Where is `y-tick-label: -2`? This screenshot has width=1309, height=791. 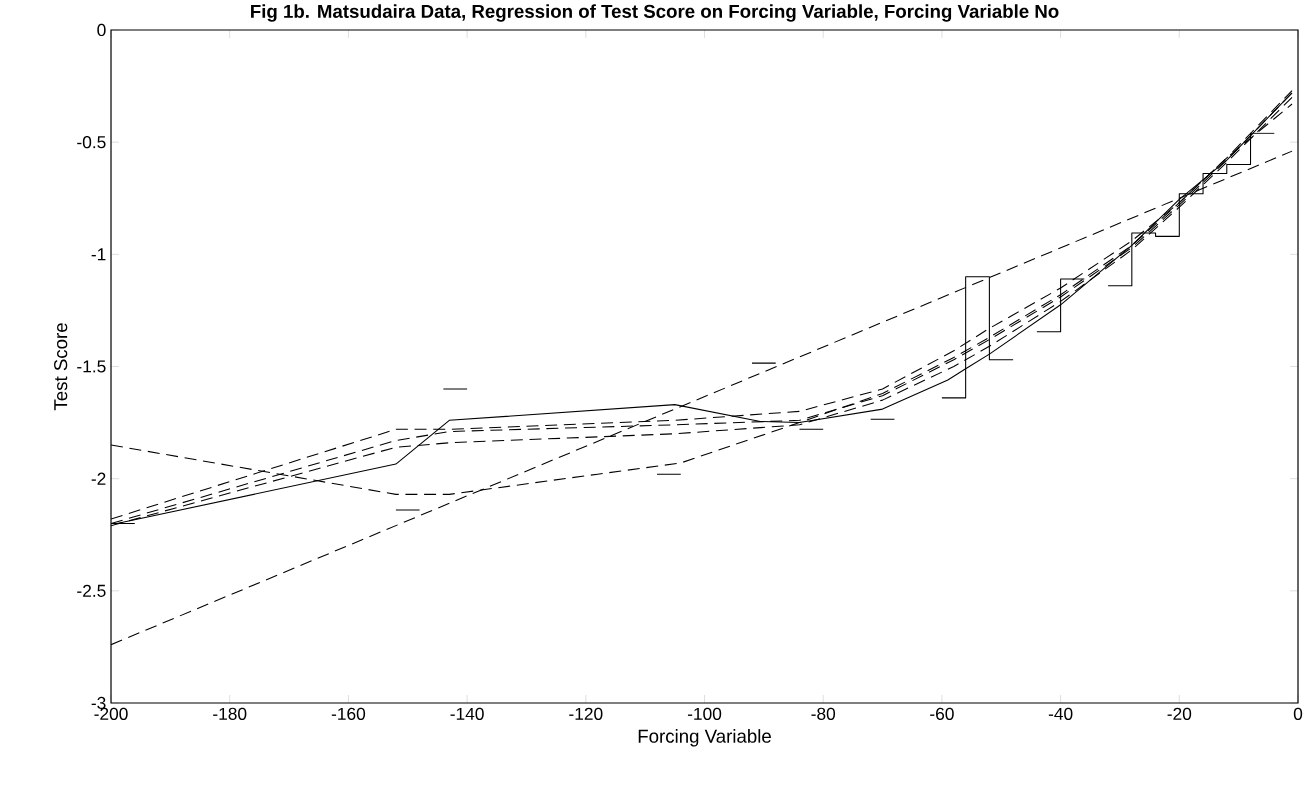 y-tick-label: -2 is located at coordinates (98, 478).